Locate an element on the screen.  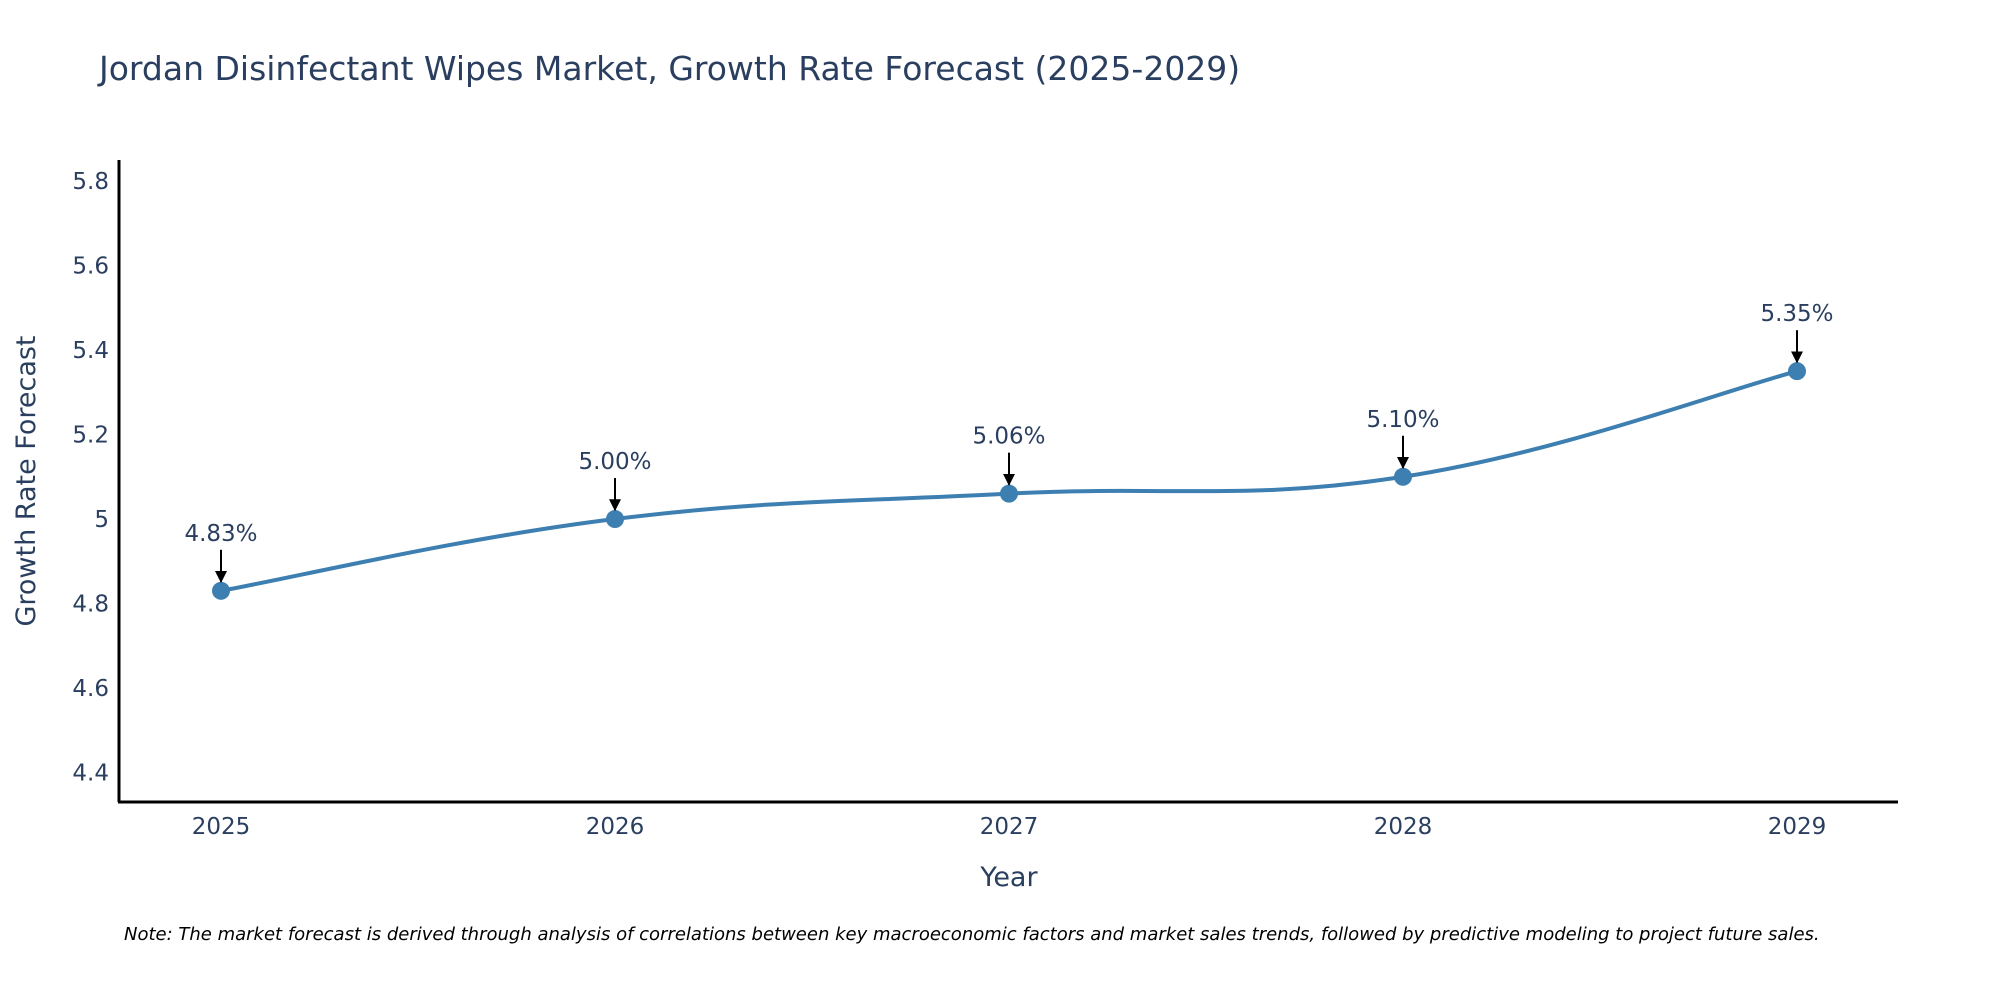
y-tick-label: 5.4 is located at coordinates (90, 351).